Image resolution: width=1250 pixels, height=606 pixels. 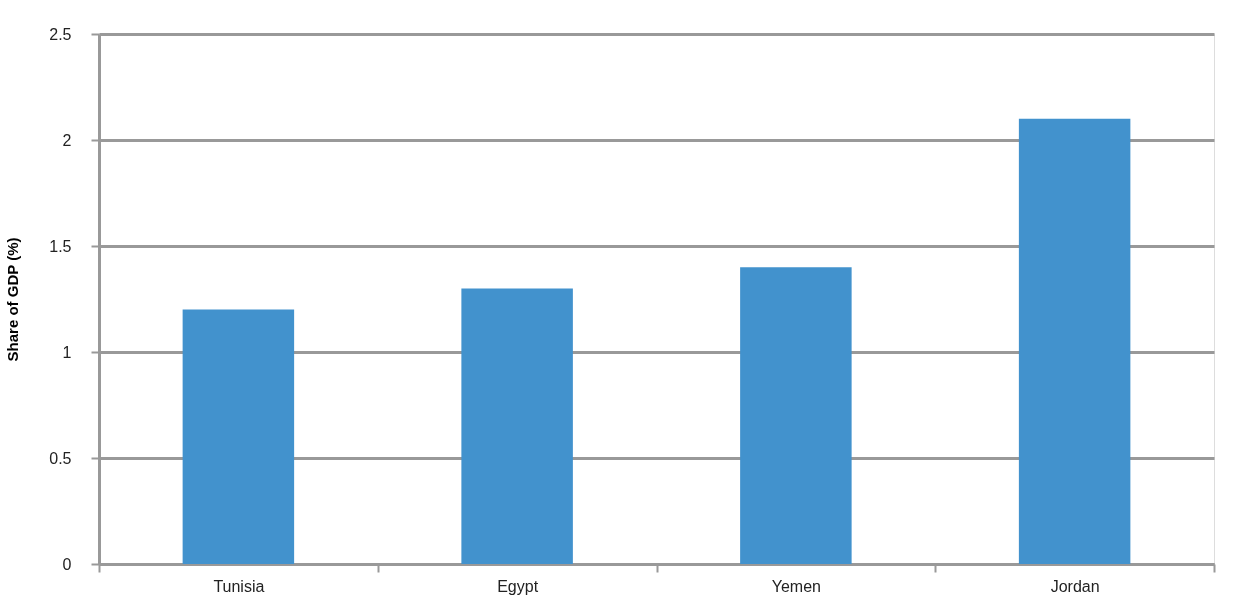 What do you see at coordinates (60, 458) in the screenshot?
I see `y-tick-label: 0.5` at bounding box center [60, 458].